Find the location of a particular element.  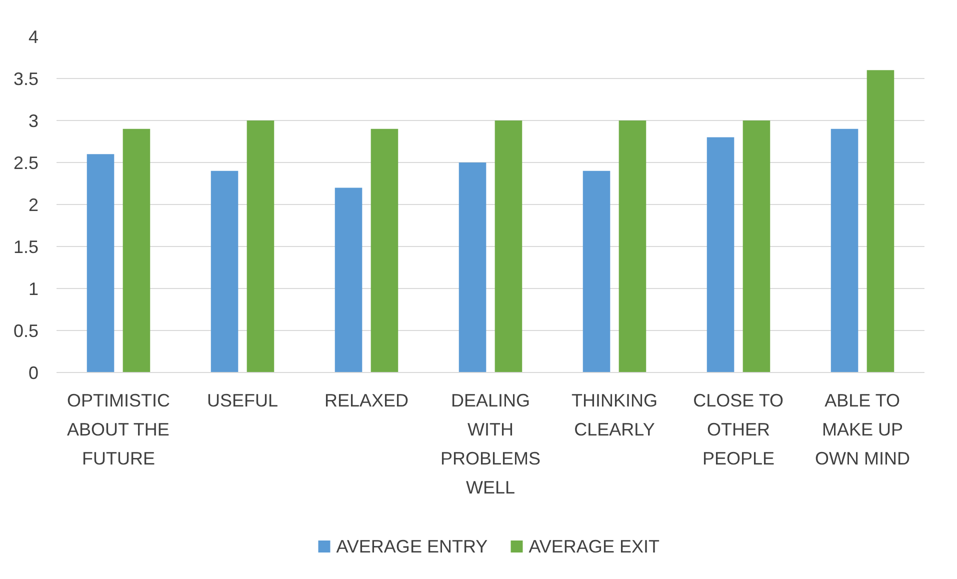

y-tick-label: 2.5 is located at coordinates (26, 163).